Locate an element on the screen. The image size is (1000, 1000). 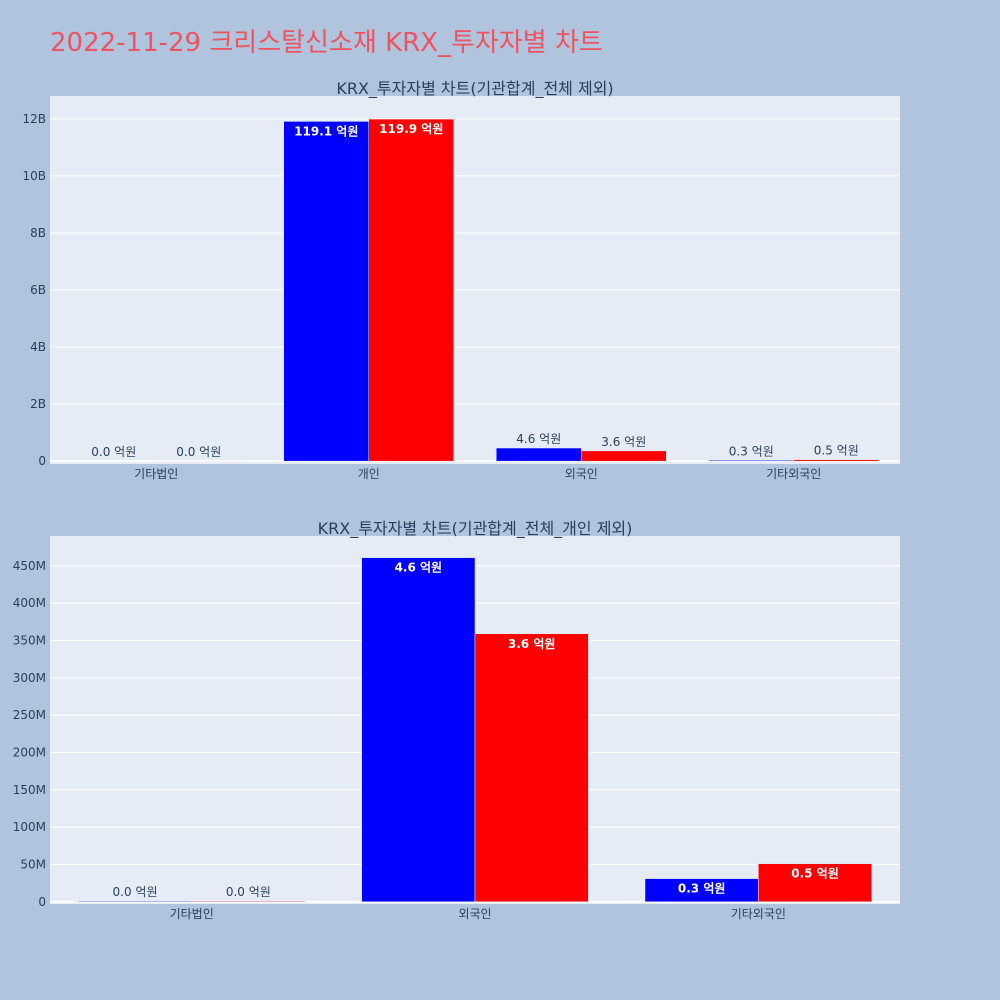
y-tick-label: 200M is located at coordinates (29, 752).